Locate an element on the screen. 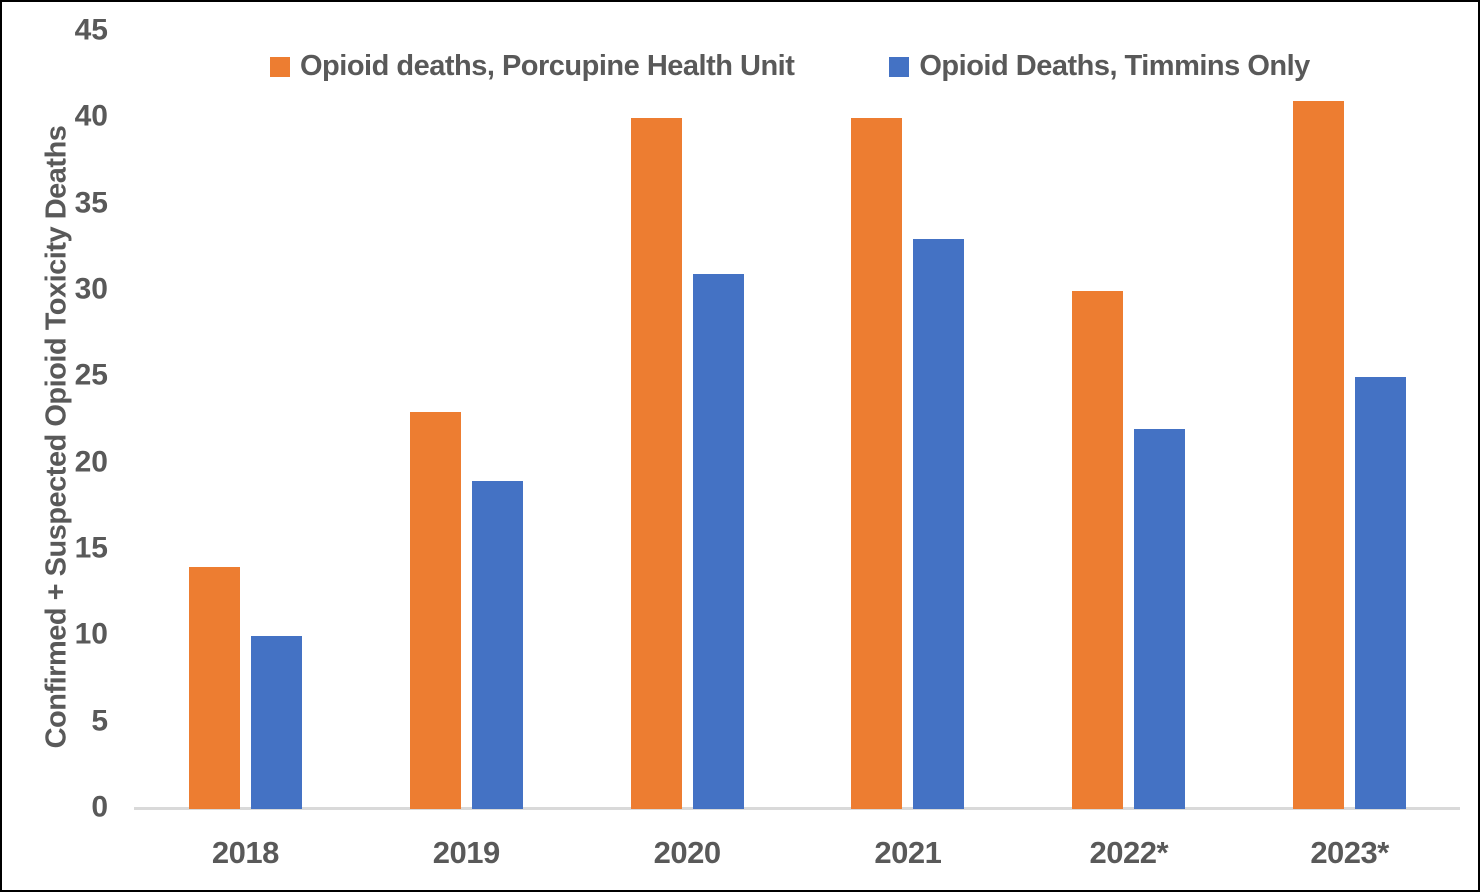  x-axis-label-2018: 2018 is located at coordinates (245, 852).